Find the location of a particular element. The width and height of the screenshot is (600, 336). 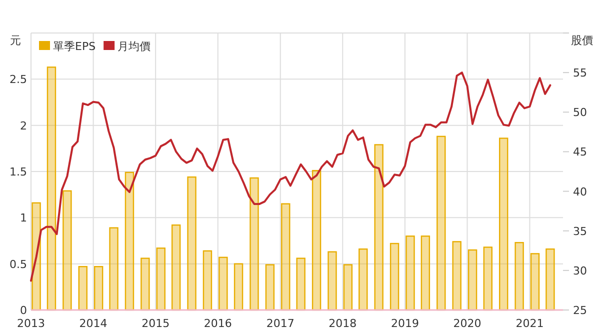

y2-axis-title: 股價 is located at coordinates (582, 40).